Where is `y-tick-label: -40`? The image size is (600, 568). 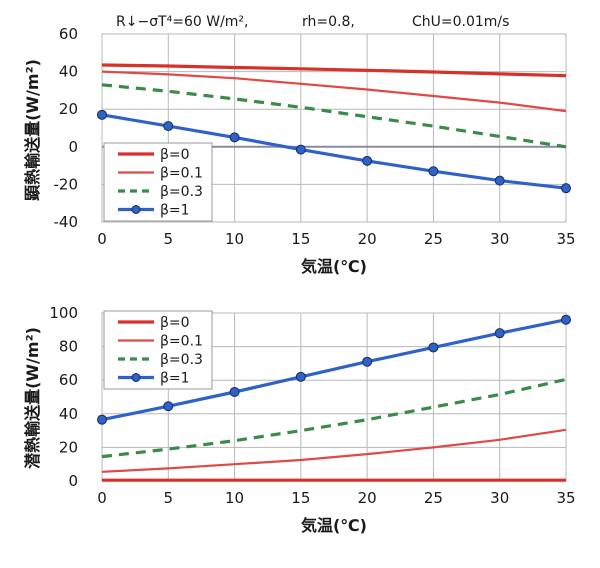 y-tick-label: -40 is located at coordinates (66, 222).